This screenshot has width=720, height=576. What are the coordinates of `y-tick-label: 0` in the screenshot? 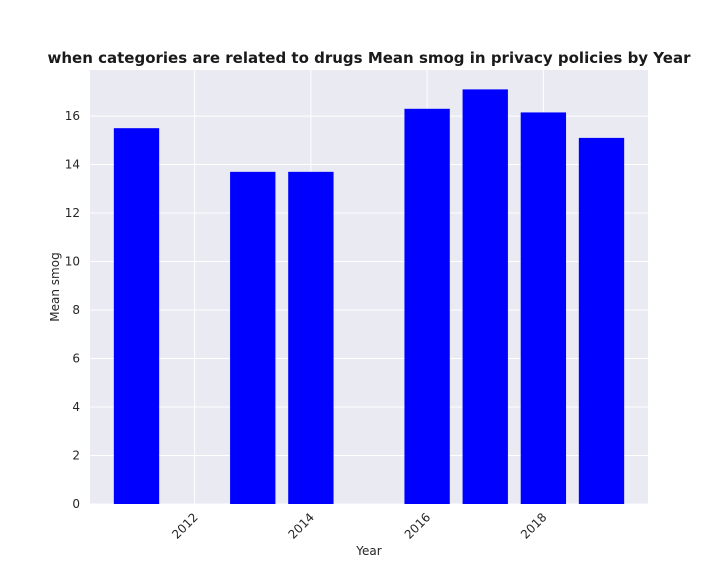 It's located at (76, 504).